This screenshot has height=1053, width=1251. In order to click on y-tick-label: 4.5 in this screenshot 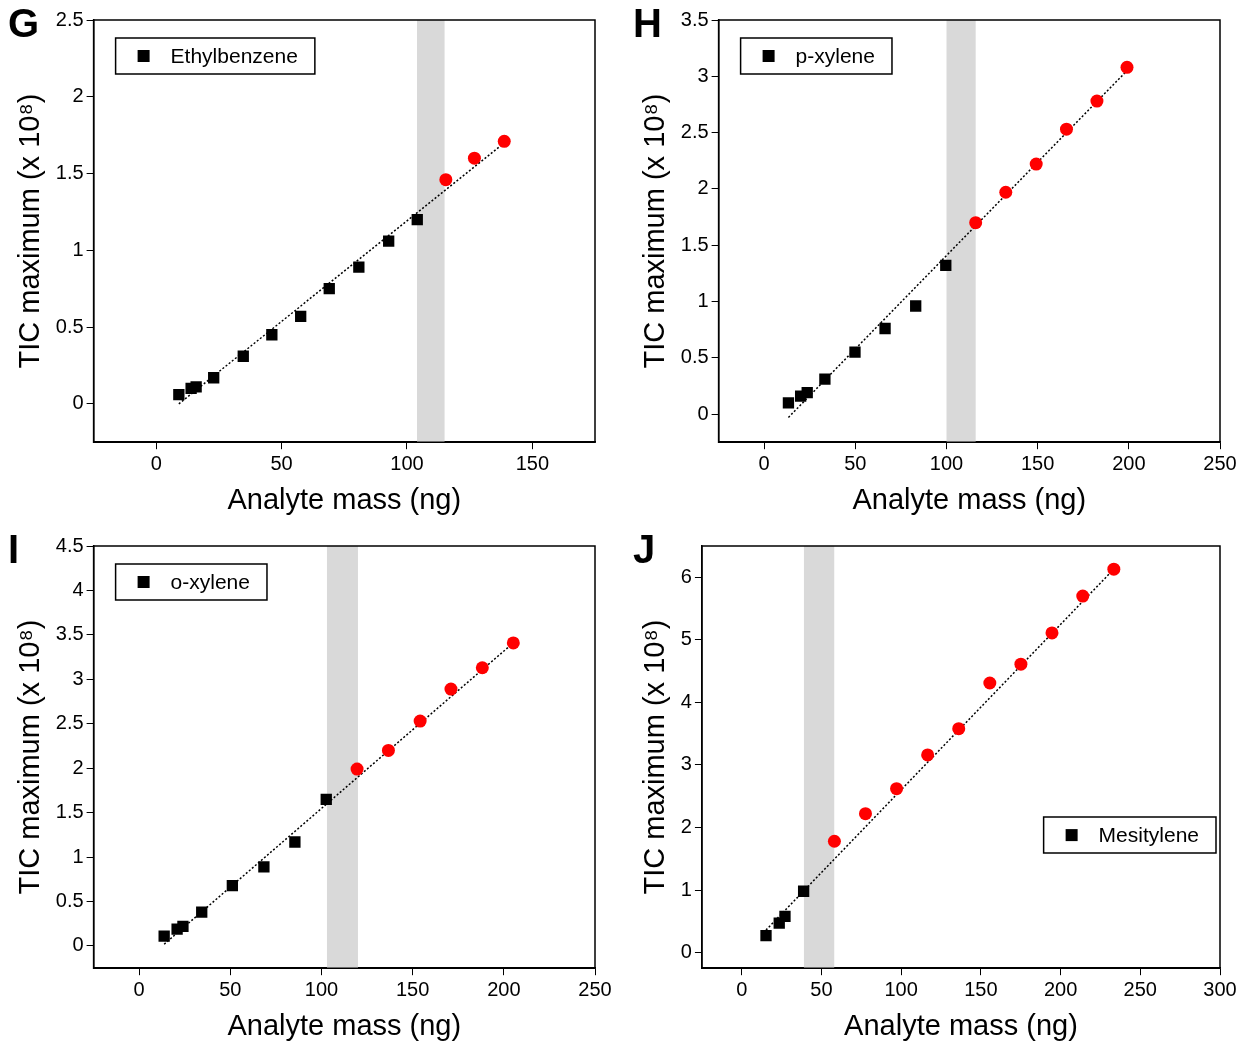, I will do `click(69, 544)`.